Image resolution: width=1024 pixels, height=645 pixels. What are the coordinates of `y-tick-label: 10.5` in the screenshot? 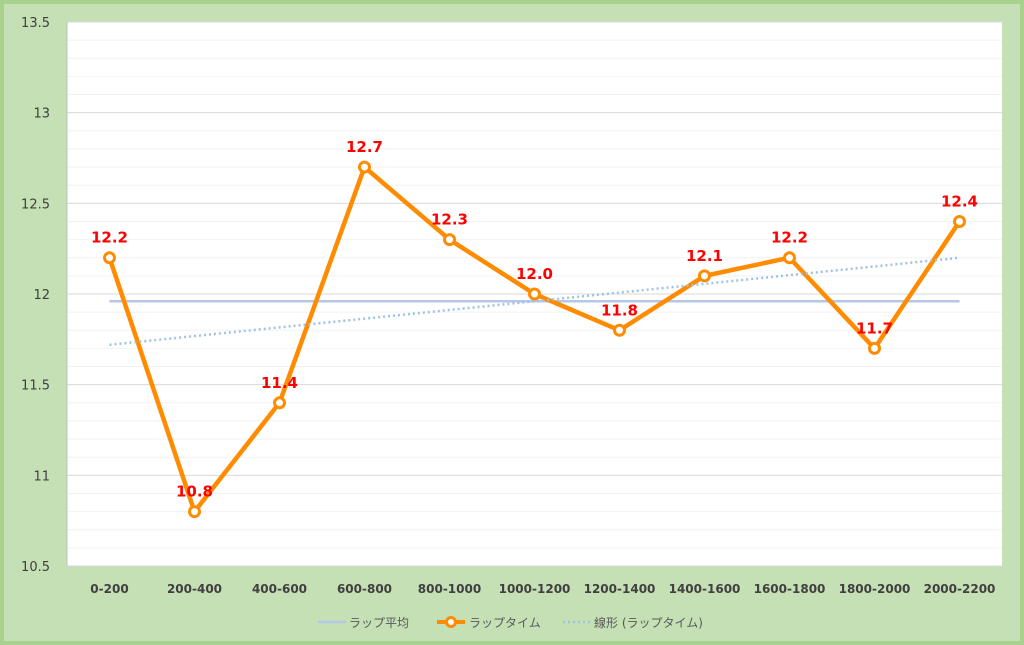 It's located at (35, 567).